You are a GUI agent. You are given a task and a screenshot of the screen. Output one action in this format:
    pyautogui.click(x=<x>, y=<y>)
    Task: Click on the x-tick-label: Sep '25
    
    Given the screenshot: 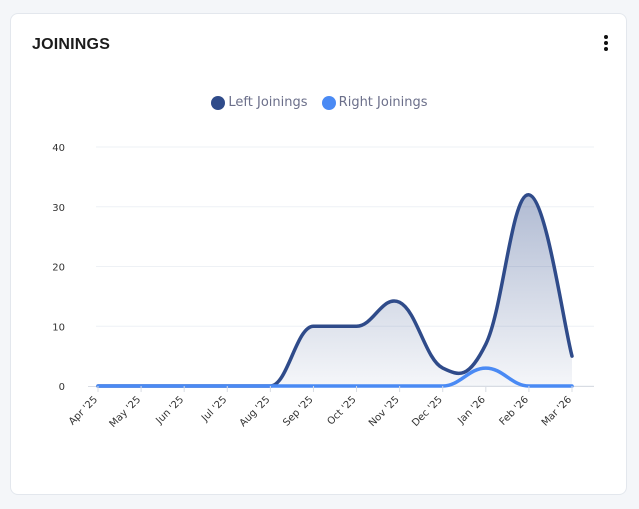 What is the action you would take?
    pyautogui.click(x=298, y=411)
    